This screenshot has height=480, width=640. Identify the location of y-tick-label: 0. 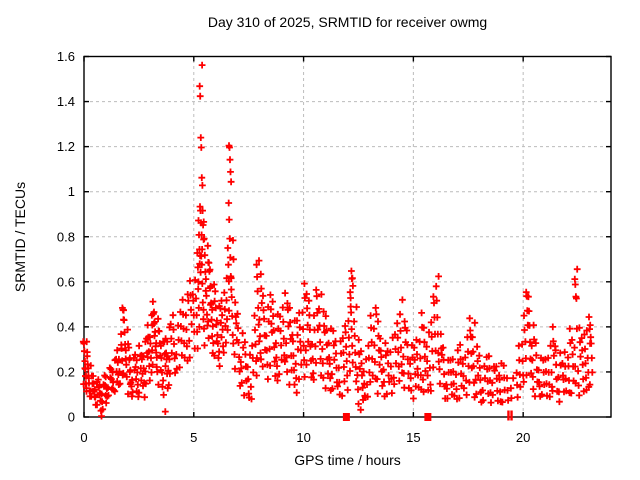
(71, 417).